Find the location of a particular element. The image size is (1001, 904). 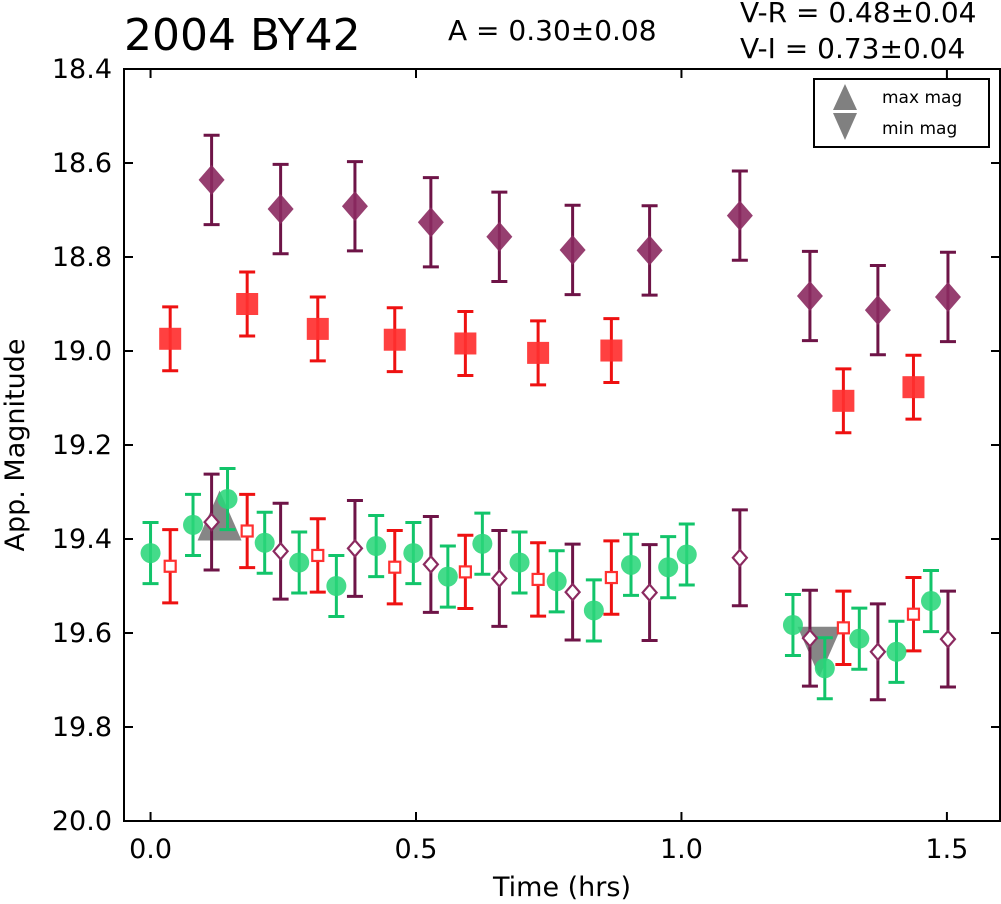

y-tick-label: 19.0 is located at coordinates (82, 351).